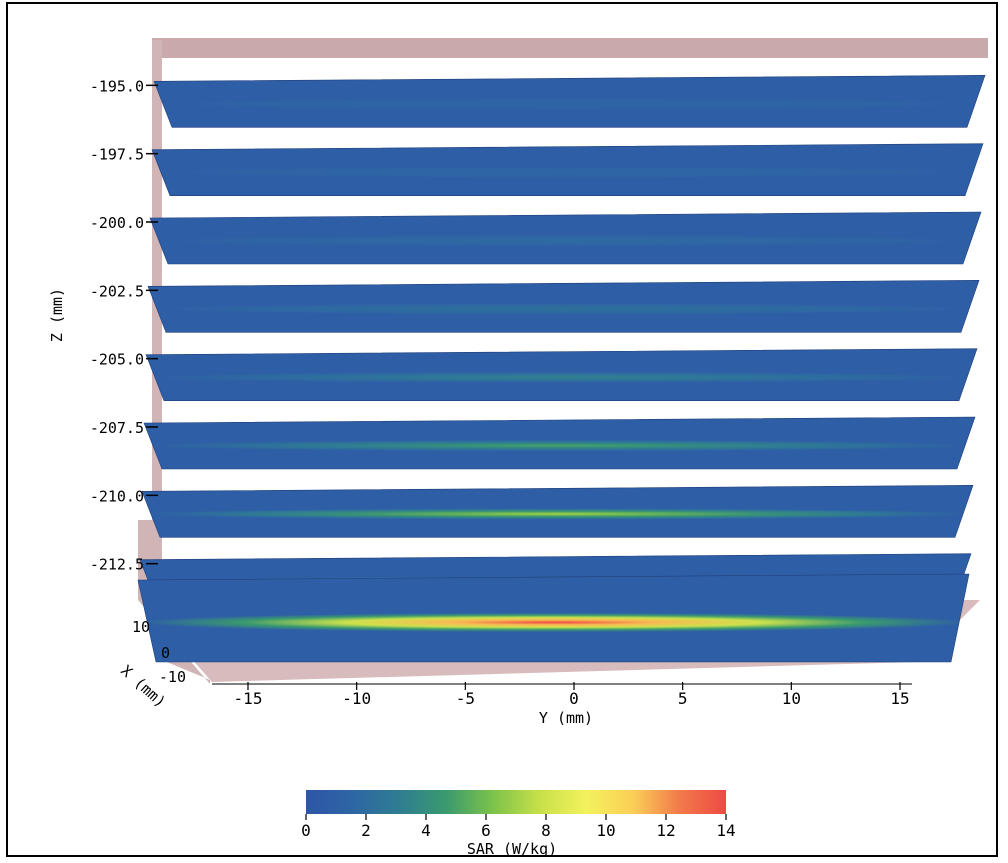  What do you see at coordinates (141, 627) in the screenshot?
I see `x-tick-label: 10` at bounding box center [141, 627].